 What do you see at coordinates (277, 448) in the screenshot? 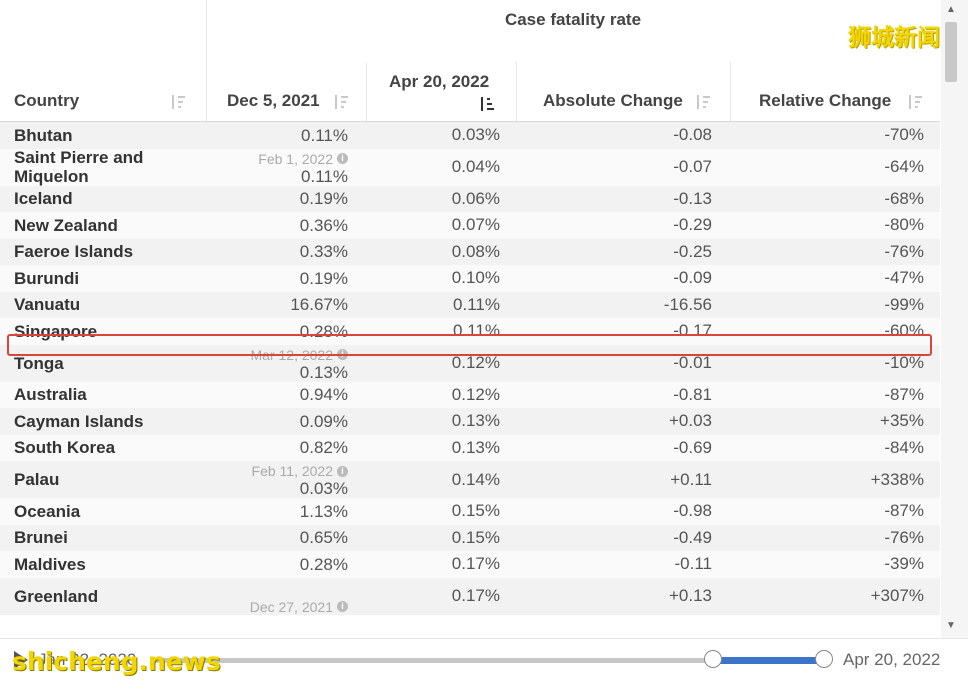
I see `cell-dec: 0.82%` at bounding box center [277, 448].